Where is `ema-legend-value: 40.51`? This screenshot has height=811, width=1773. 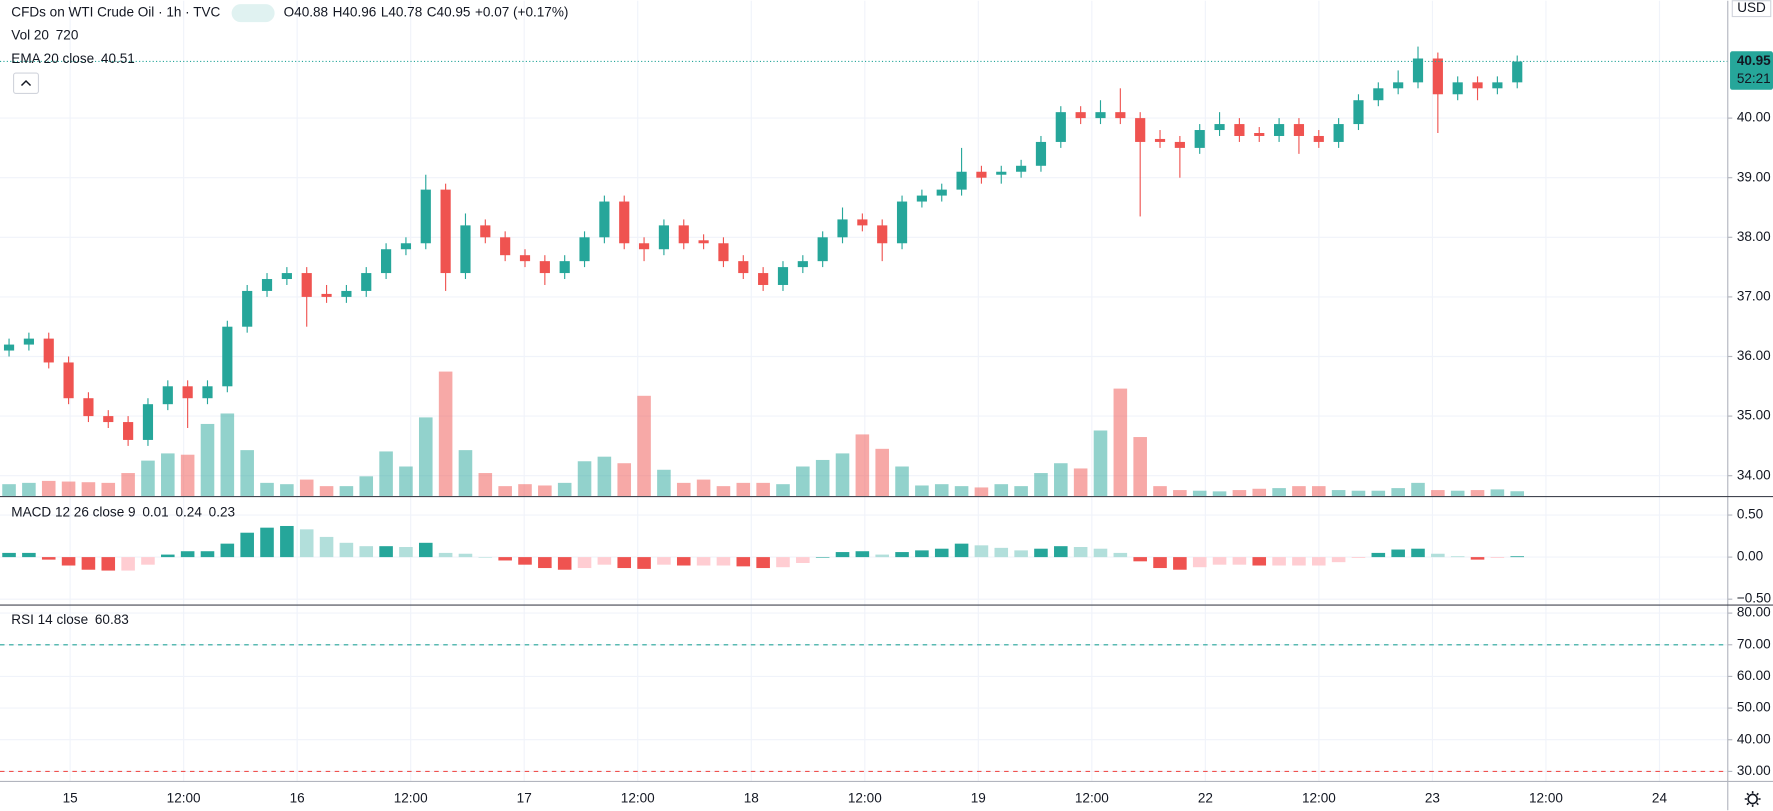
ema-legend-value: 40.51 is located at coordinates (118, 58).